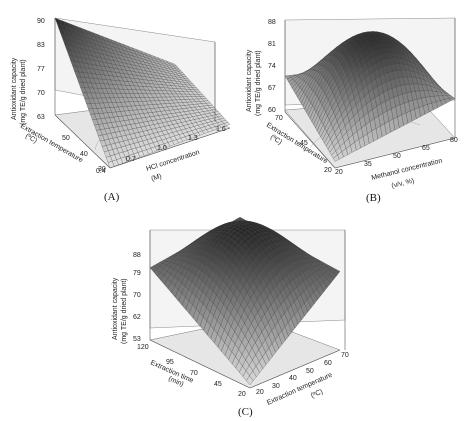 The width and height of the screenshot is (474, 421). Describe the element at coordinates (193, 138) in the screenshot. I see `panel-a-x-tick: 1.3` at that location.